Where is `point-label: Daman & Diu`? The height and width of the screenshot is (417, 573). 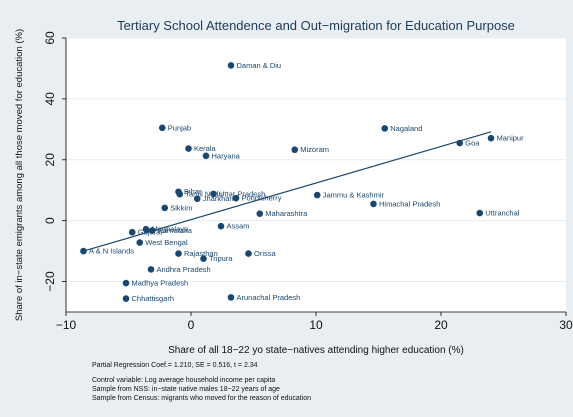
point-label: Daman & Diu is located at coordinates (259, 65).